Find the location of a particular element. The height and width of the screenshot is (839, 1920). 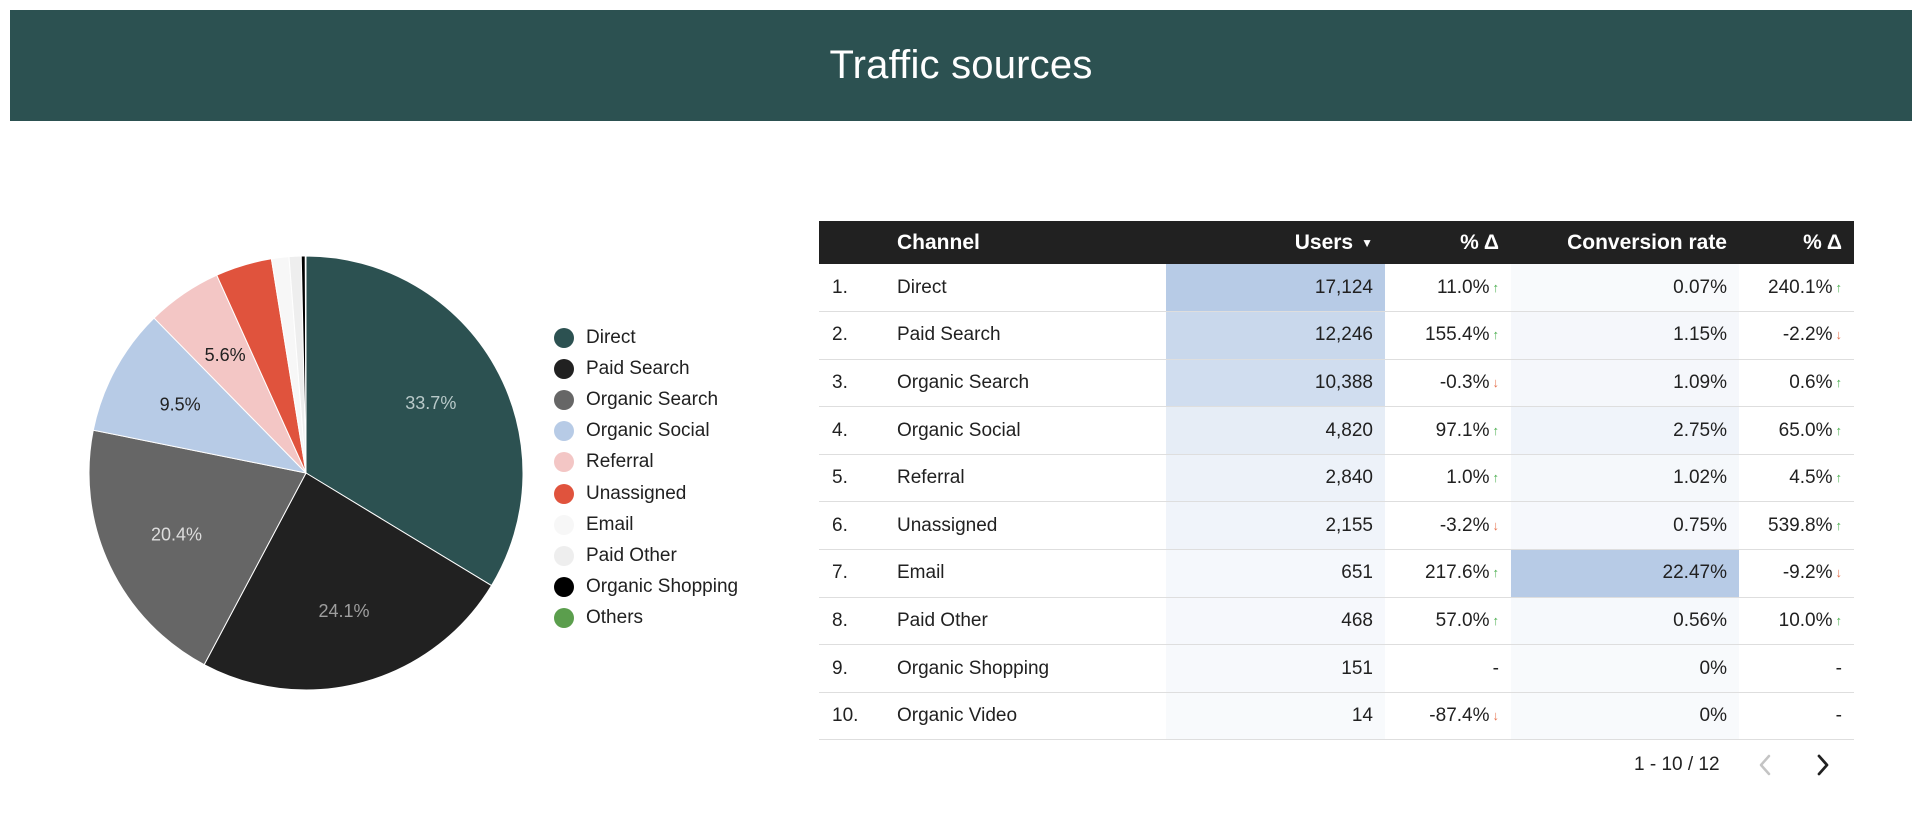

cr-delta-cell: - is located at coordinates (1796, 716).